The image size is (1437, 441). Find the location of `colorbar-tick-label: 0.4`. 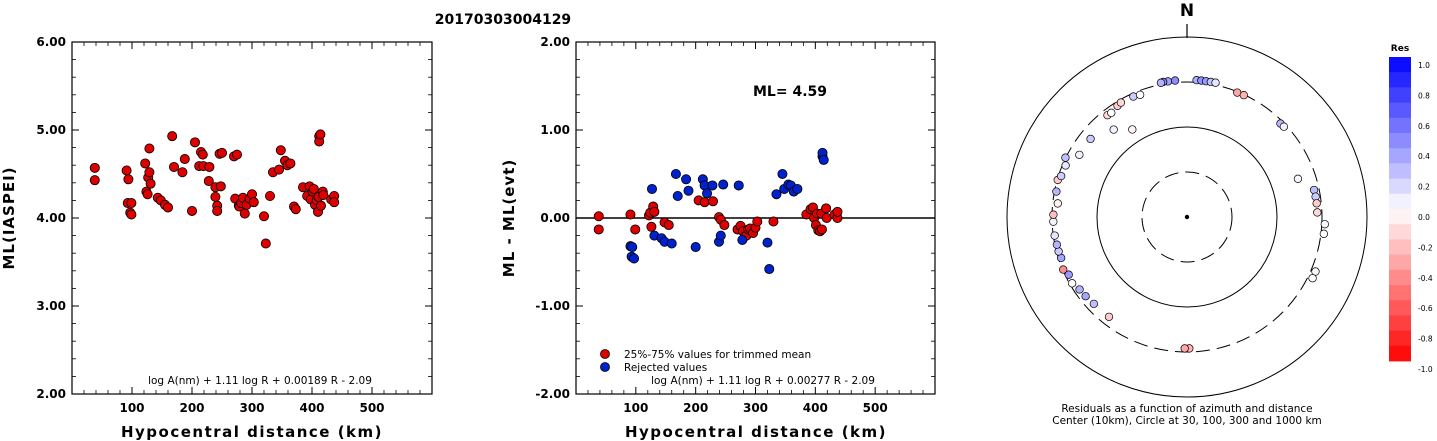

colorbar-tick-label: 0.4 is located at coordinates (1424, 156).